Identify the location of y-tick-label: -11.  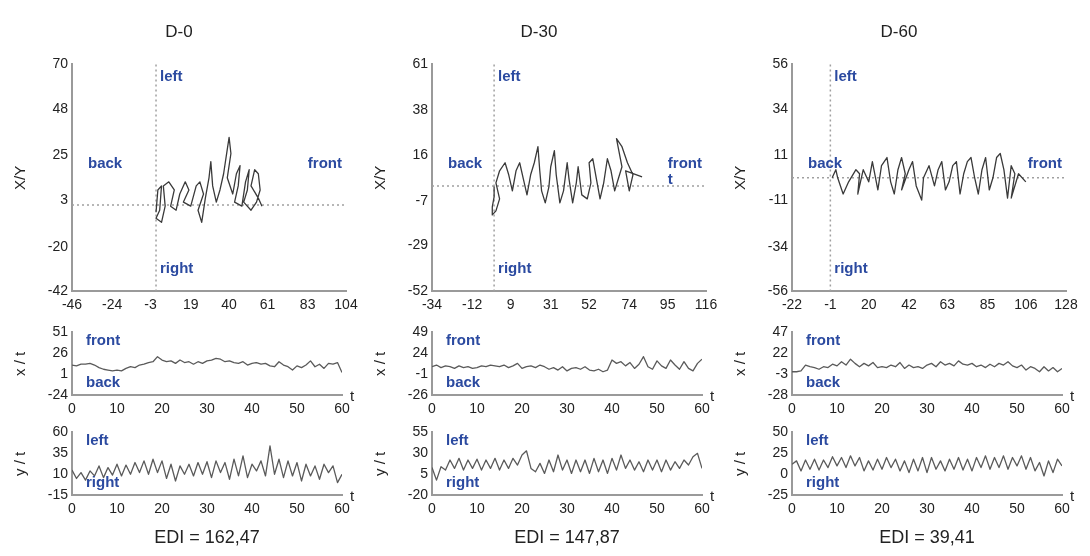
(778, 198).